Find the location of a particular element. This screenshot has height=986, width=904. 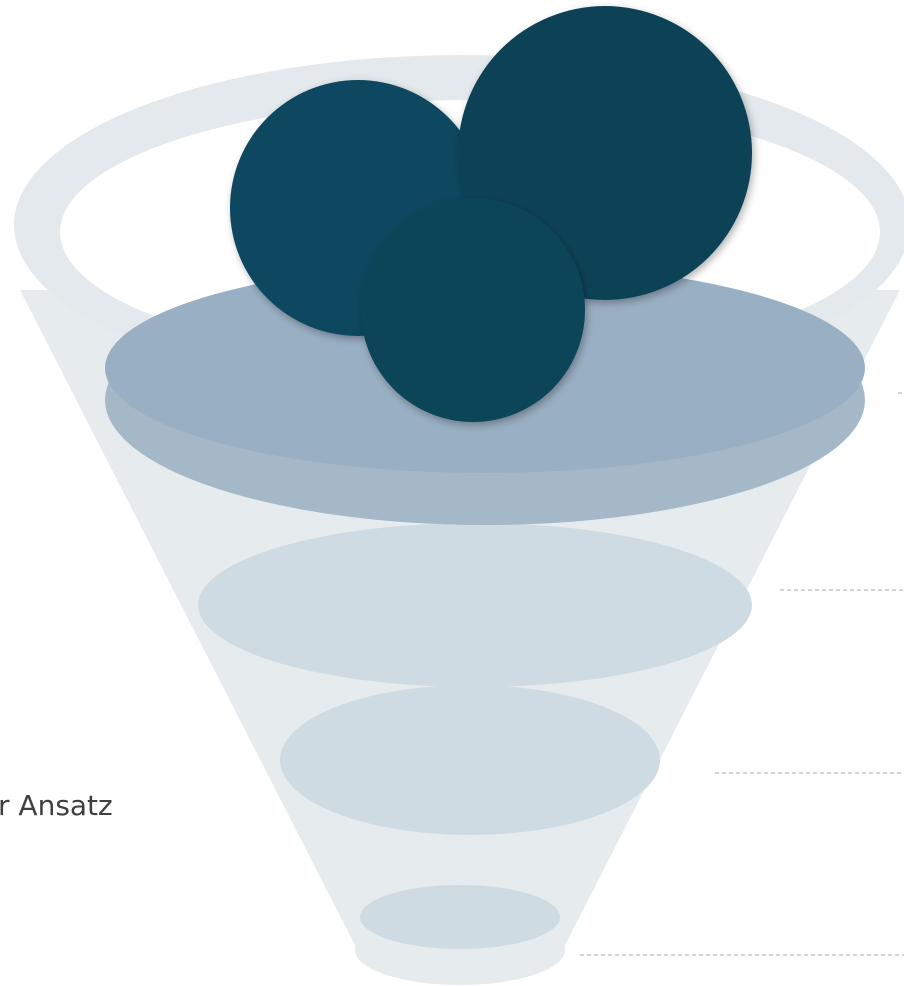

ball is located at coordinates (473, 310).